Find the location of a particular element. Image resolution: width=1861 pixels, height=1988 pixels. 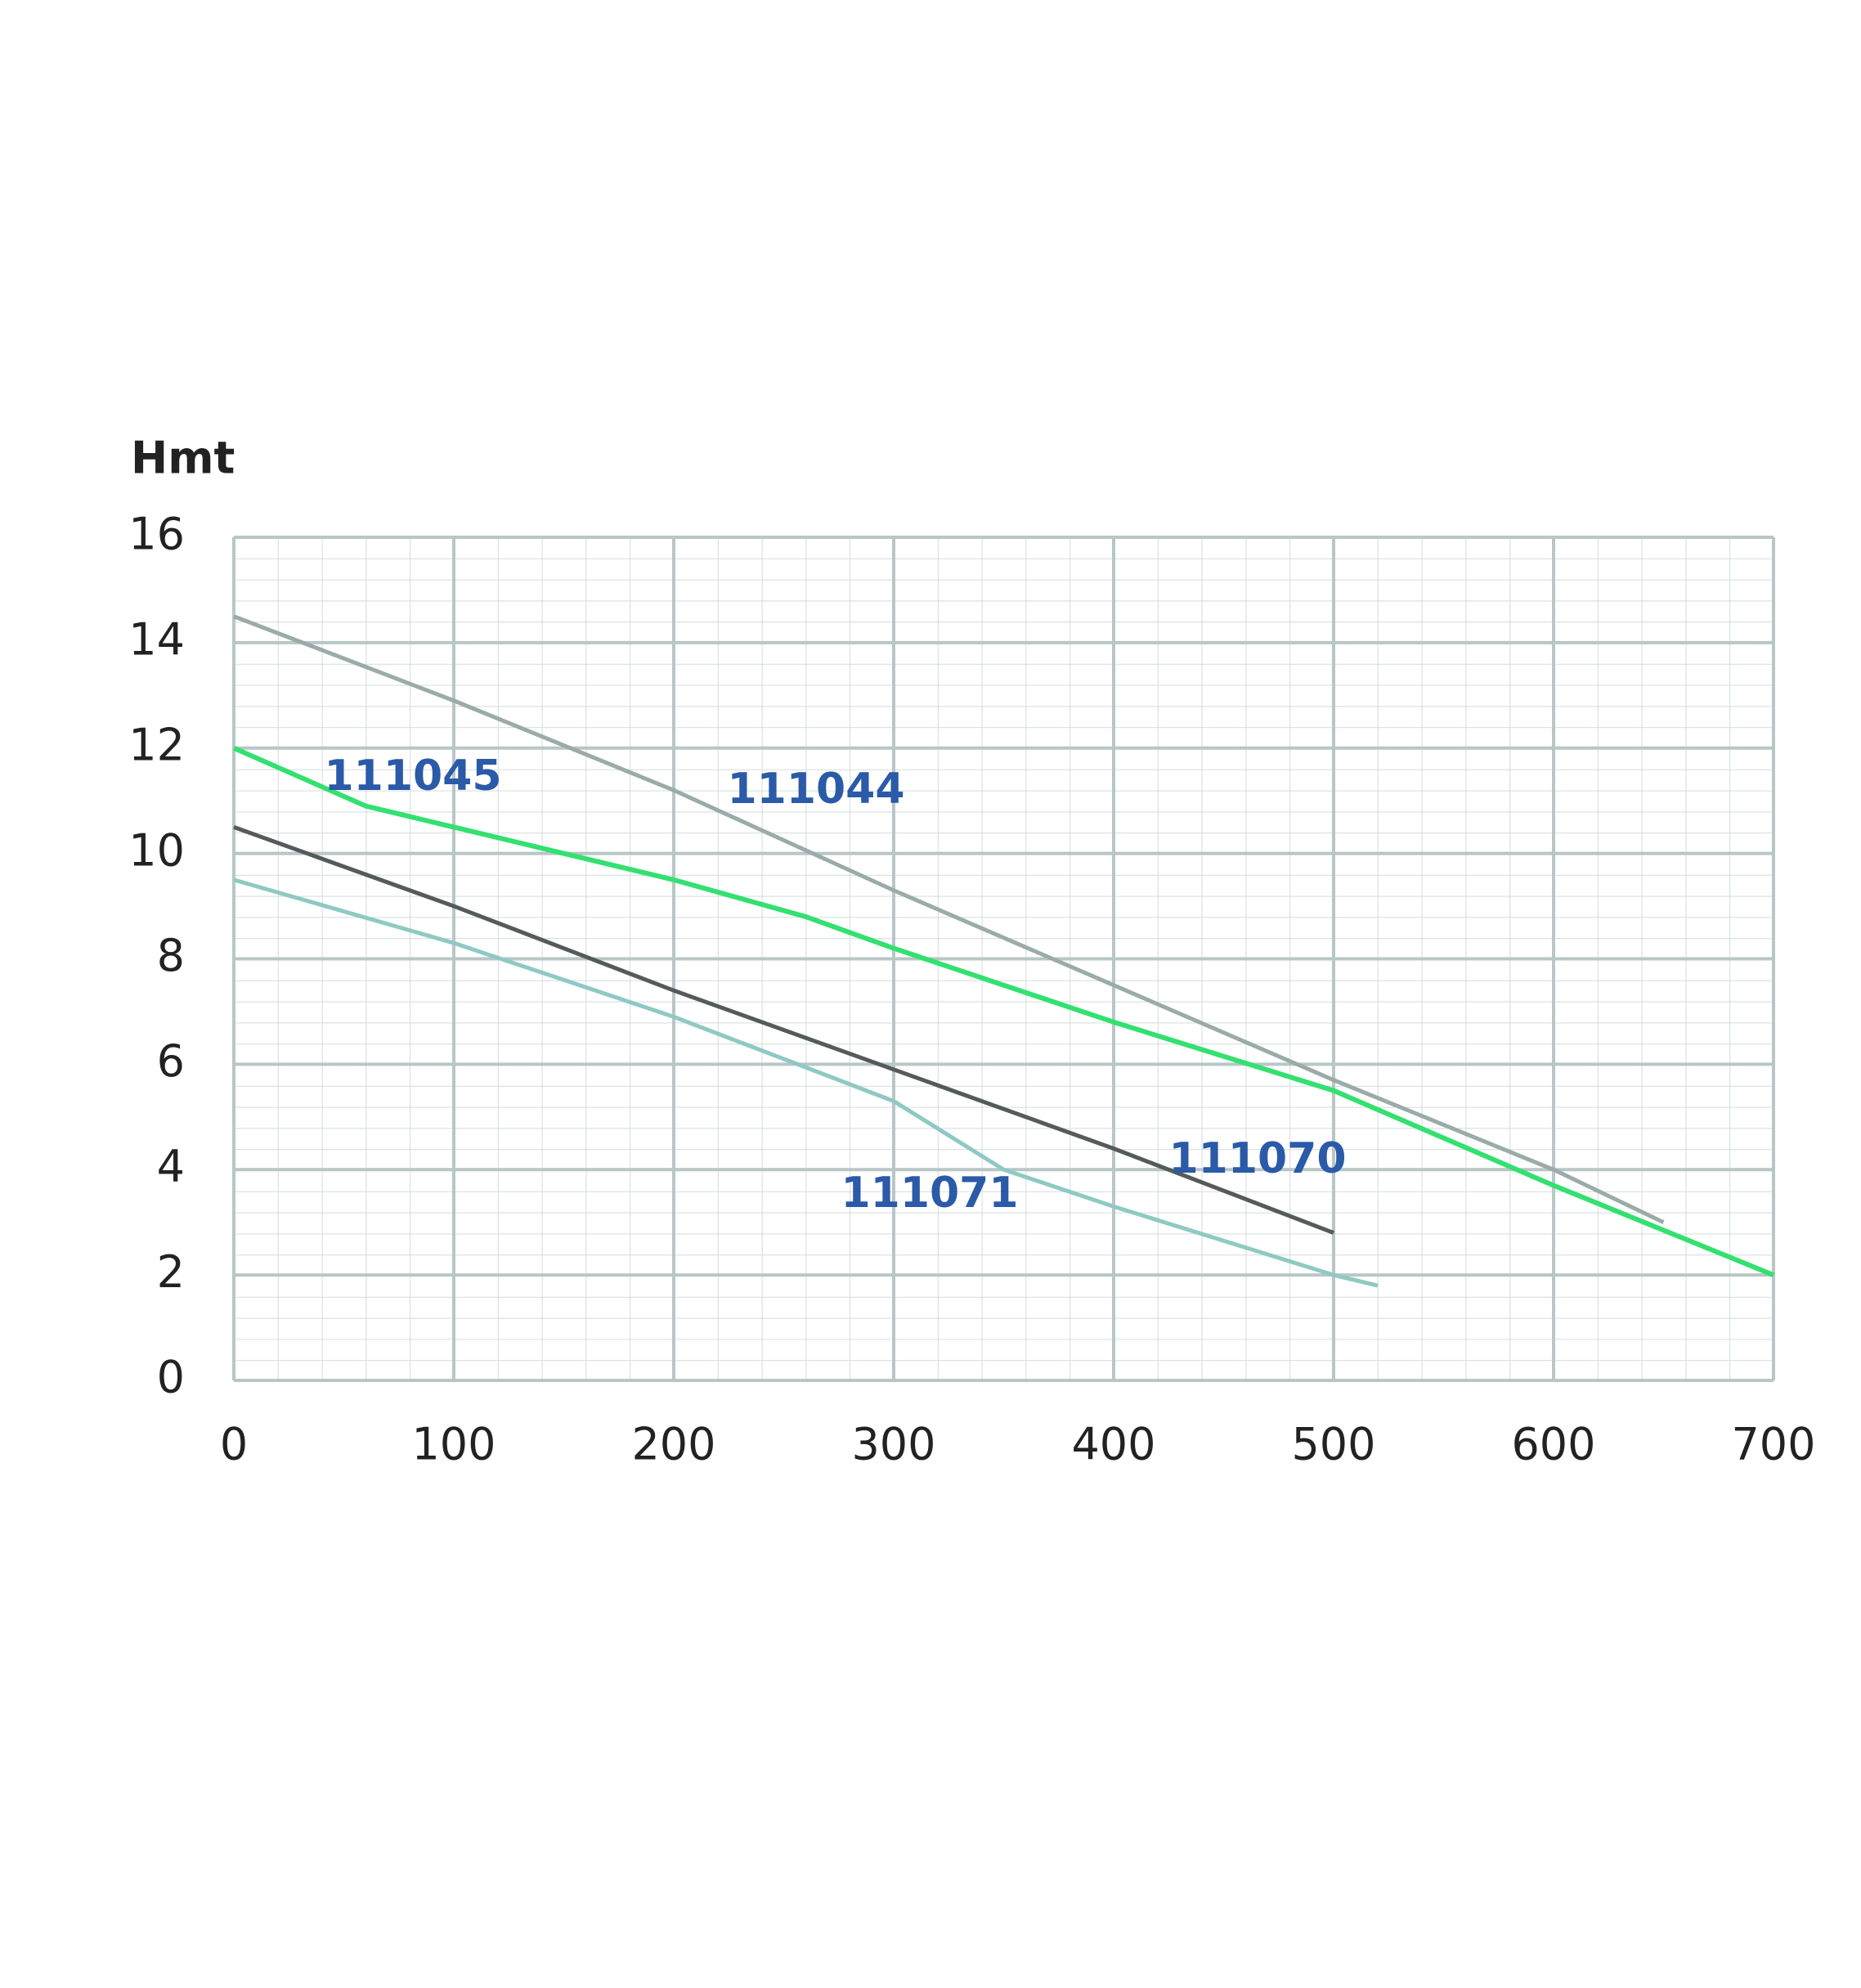

y-tick-label: 10 is located at coordinates (156, 850).